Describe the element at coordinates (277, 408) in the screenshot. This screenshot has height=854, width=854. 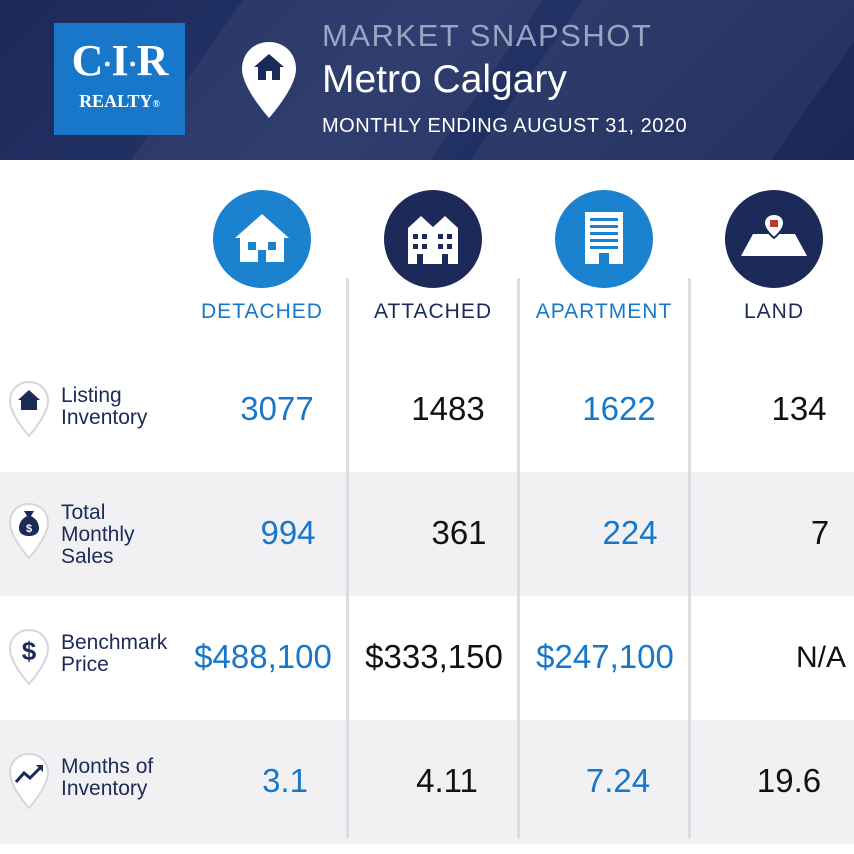
I see `value-cell: 3077` at that location.